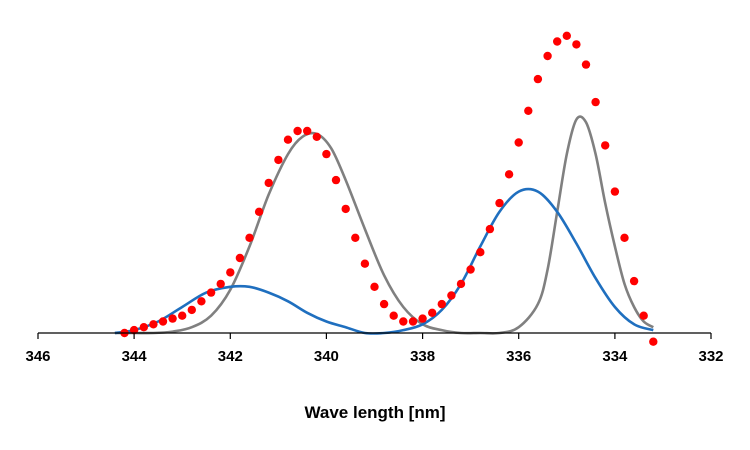  Describe the element at coordinates (326, 356) in the screenshot. I see `x-tick-label: 340` at that location.